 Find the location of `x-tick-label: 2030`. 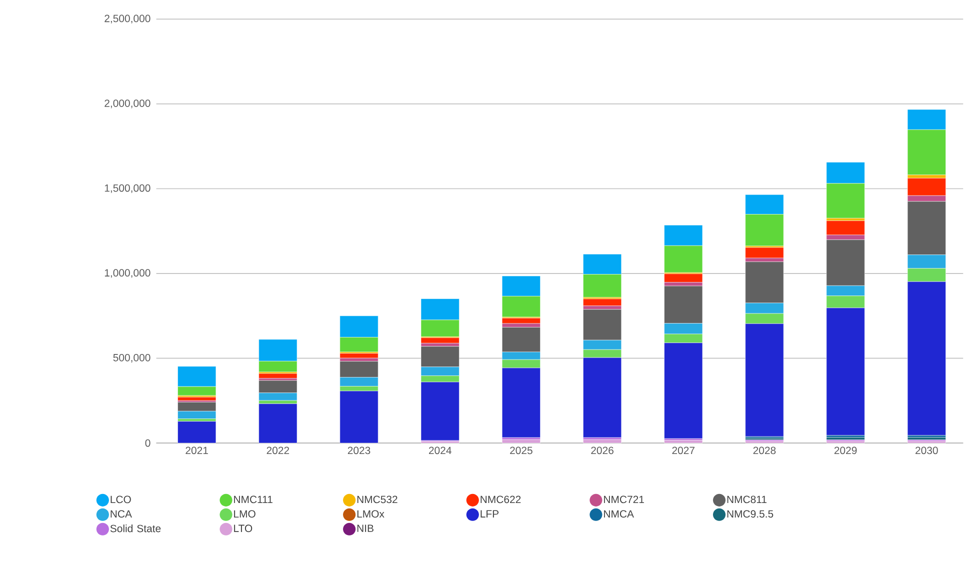

x-tick-label: 2030 is located at coordinates (927, 450).